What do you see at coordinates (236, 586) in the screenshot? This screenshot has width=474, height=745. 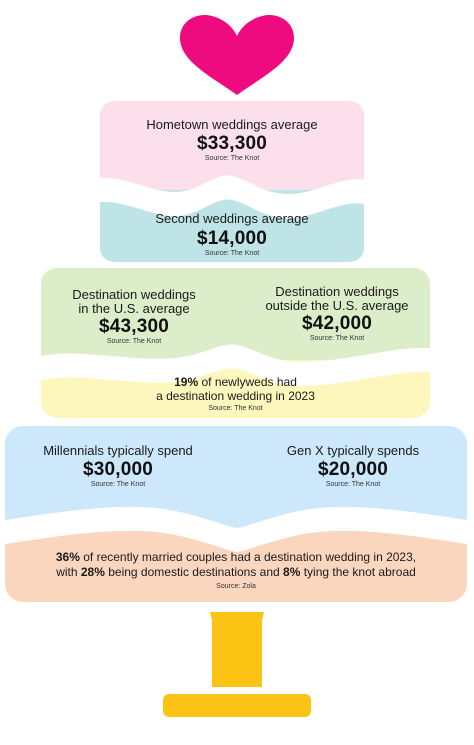 I see `zola-source: Source: Zola` at bounding box center [236, 586].